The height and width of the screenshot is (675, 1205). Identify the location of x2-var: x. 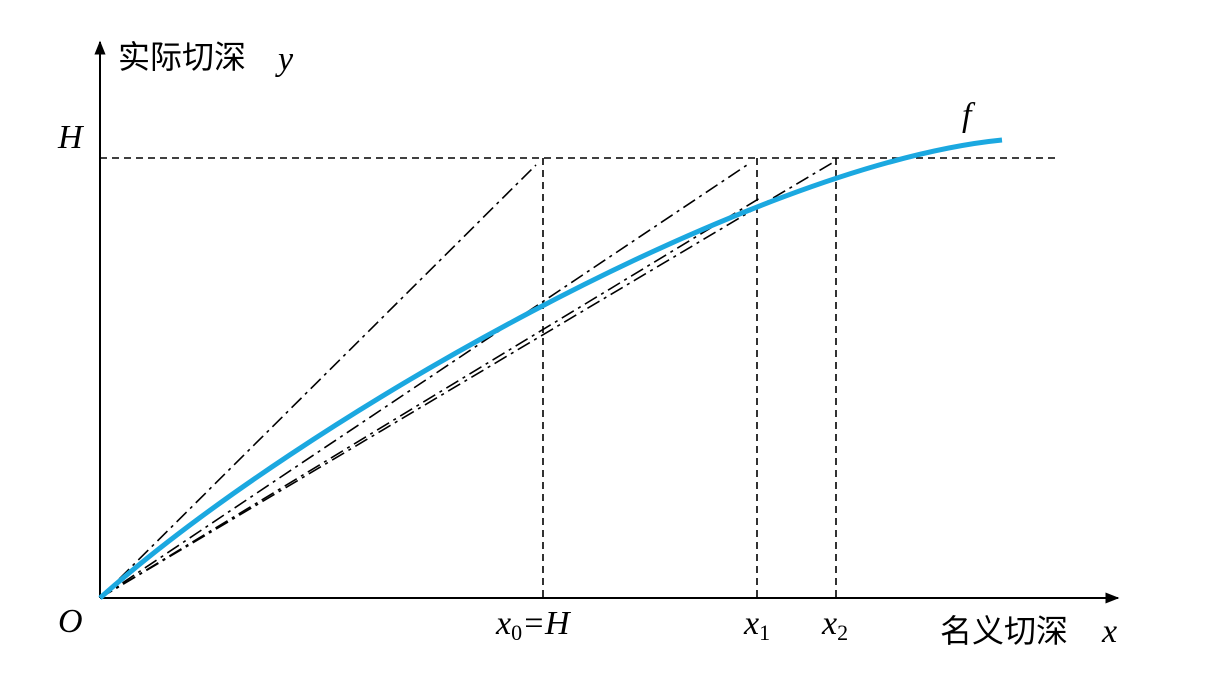
(829, 623).